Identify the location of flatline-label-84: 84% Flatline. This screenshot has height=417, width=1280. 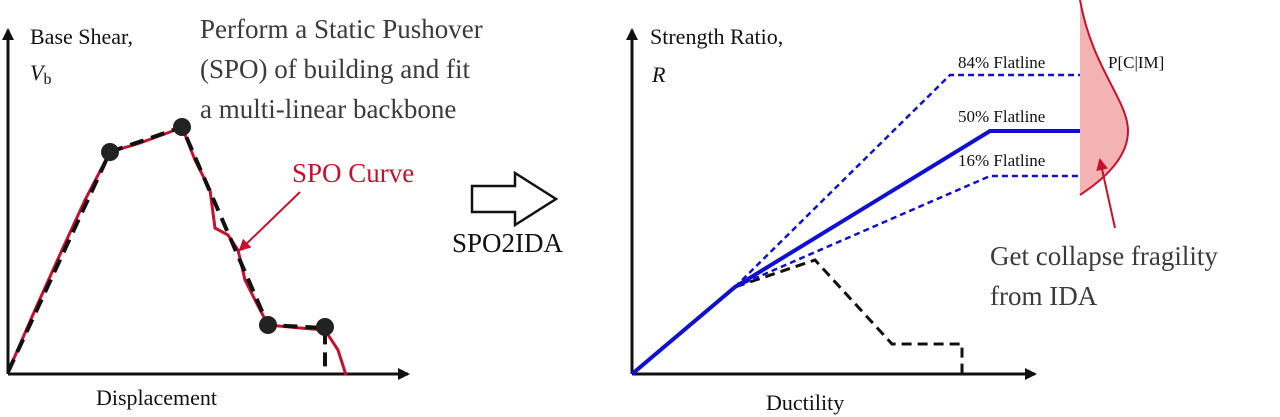
(1001, 62).